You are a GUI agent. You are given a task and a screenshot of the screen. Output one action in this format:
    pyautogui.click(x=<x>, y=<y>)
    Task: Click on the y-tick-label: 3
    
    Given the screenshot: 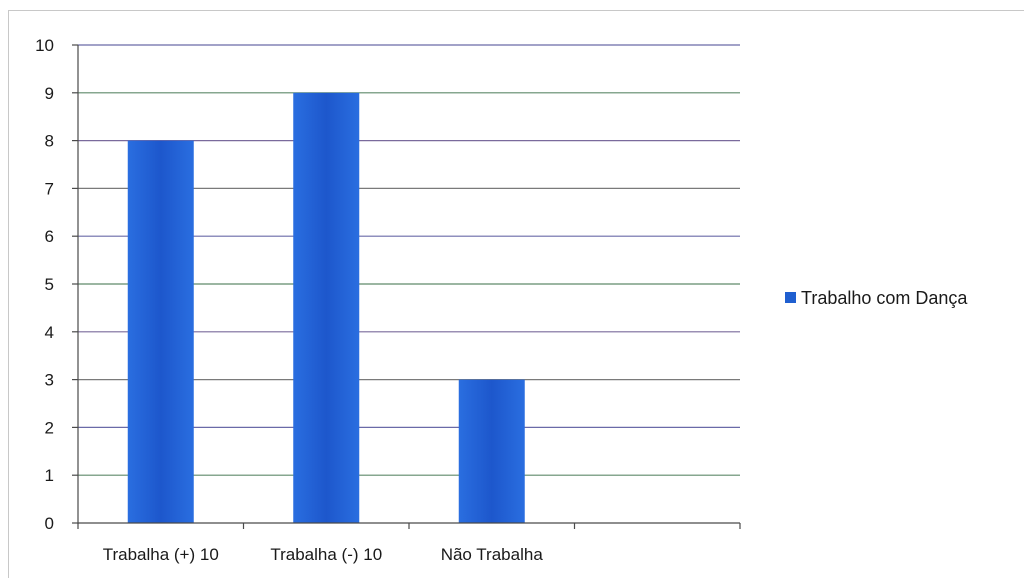 What is the action you would take?
    pyautogui.click(x=49, y=380)
    